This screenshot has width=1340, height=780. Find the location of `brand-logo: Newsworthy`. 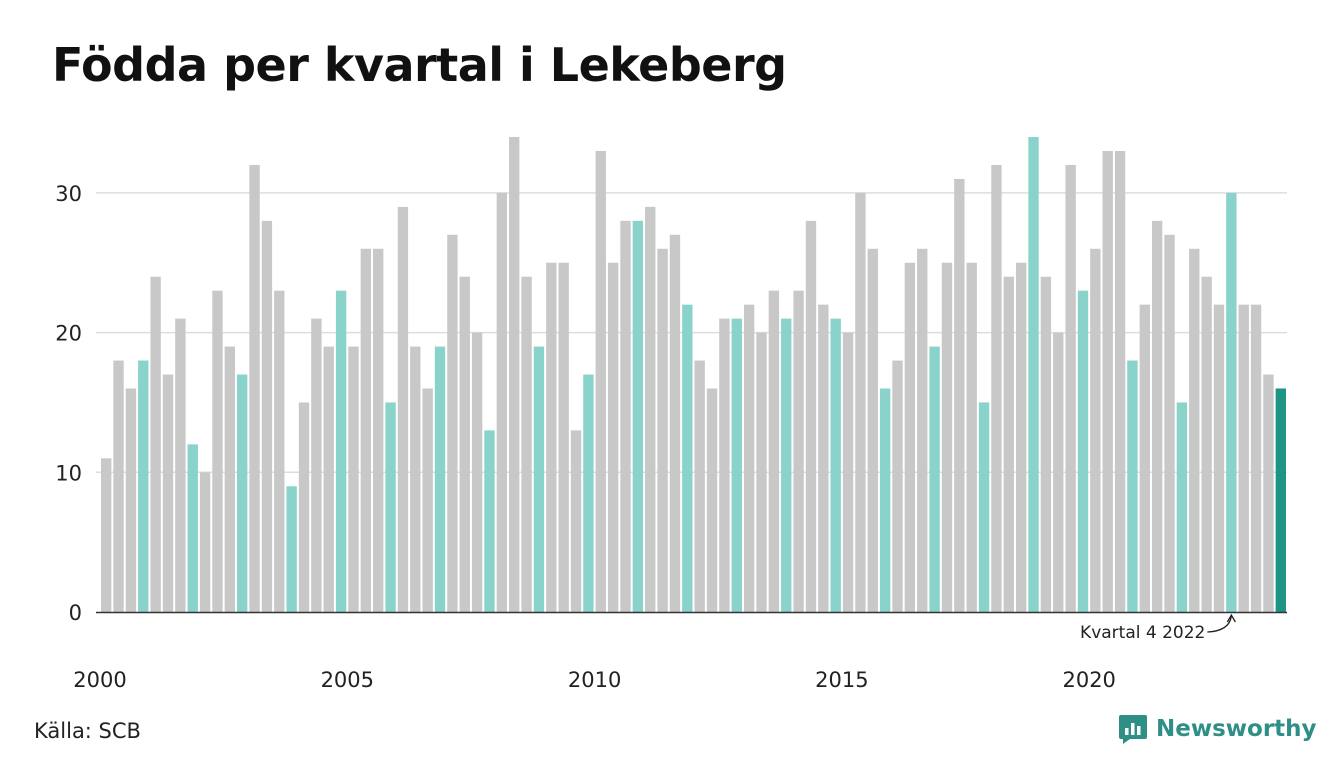

brand-logo: Newsworthy is located at coordinates (1217, 729).